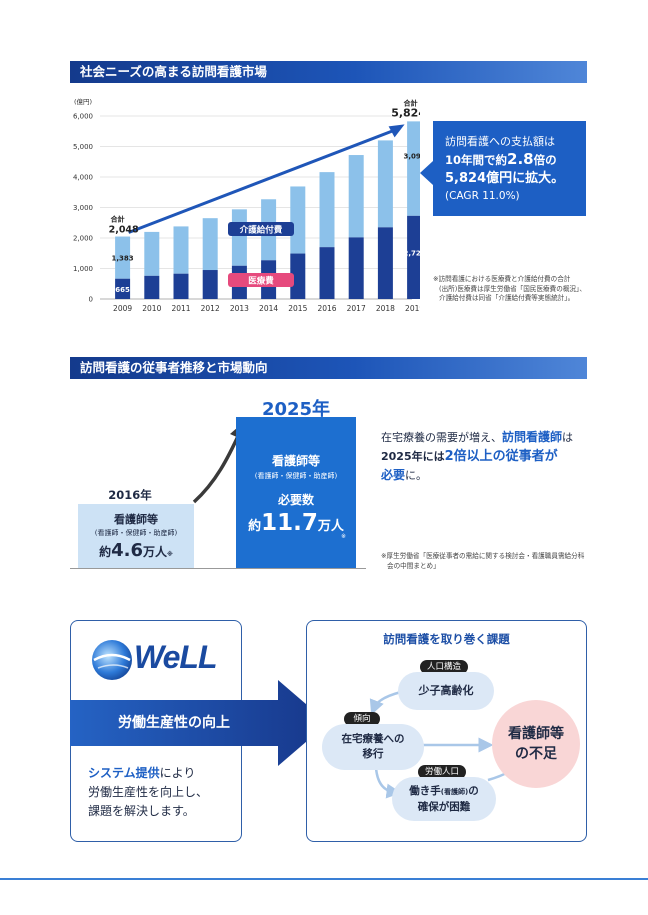 The width and height of the screenshot is (648, 915). I want to click on x-tick-label: 2018, so click(385, 308).